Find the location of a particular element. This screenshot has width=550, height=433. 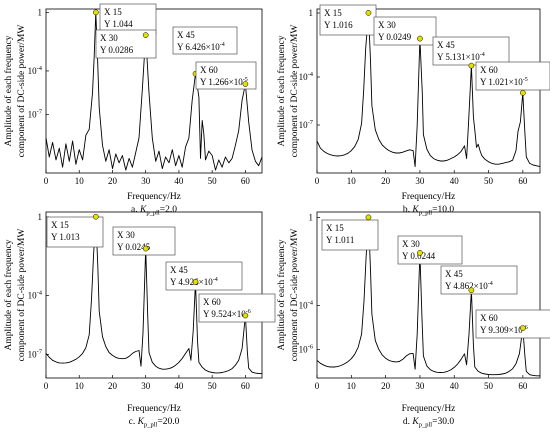

subplot-caption: a. Kp_pll=2.0 is located at coordinates (154, 211).